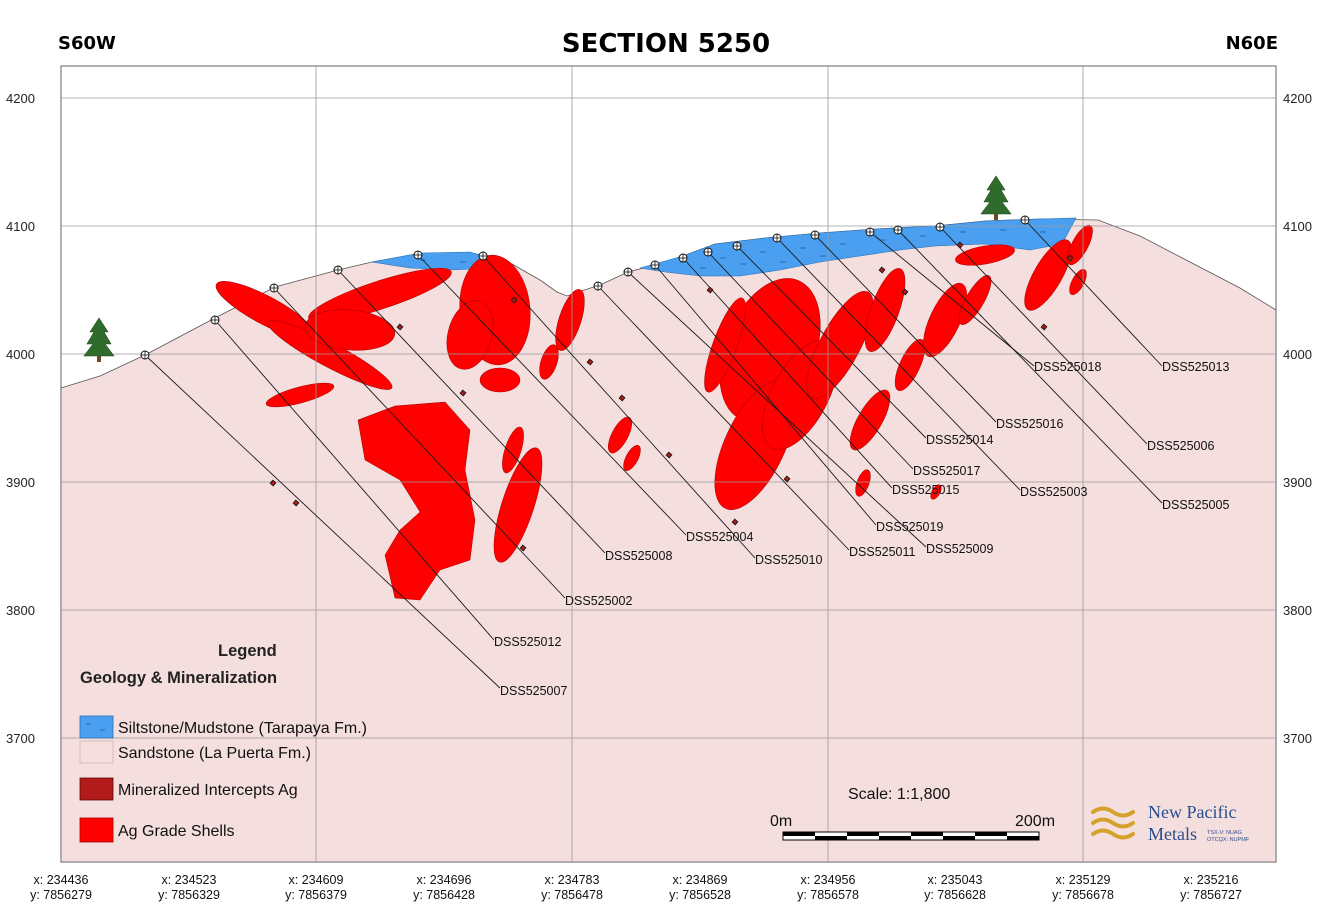 This screenshot has width=1333, height=915. I want to click on drillhole-label: DSS525014, so click(959, 440).